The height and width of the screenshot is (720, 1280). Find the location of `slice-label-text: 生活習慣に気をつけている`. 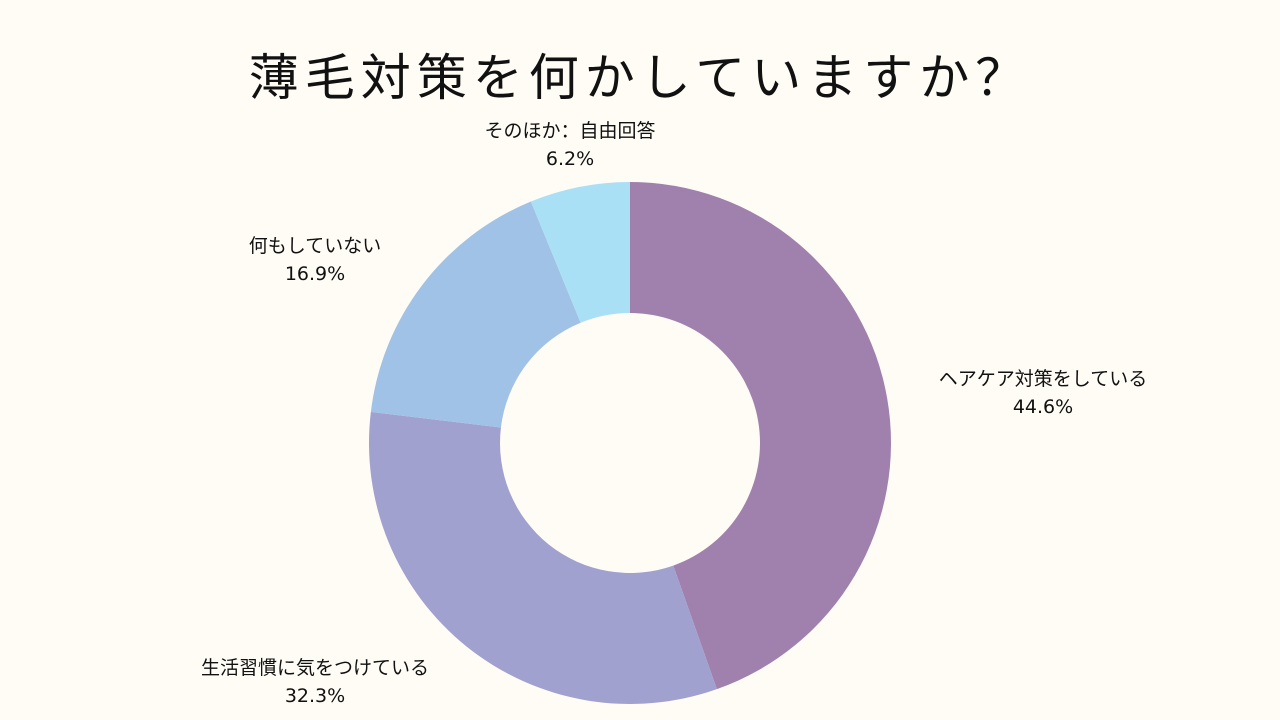

slice-label-text: 生活習慣に気をつけている is located at coordinates (315, 668).